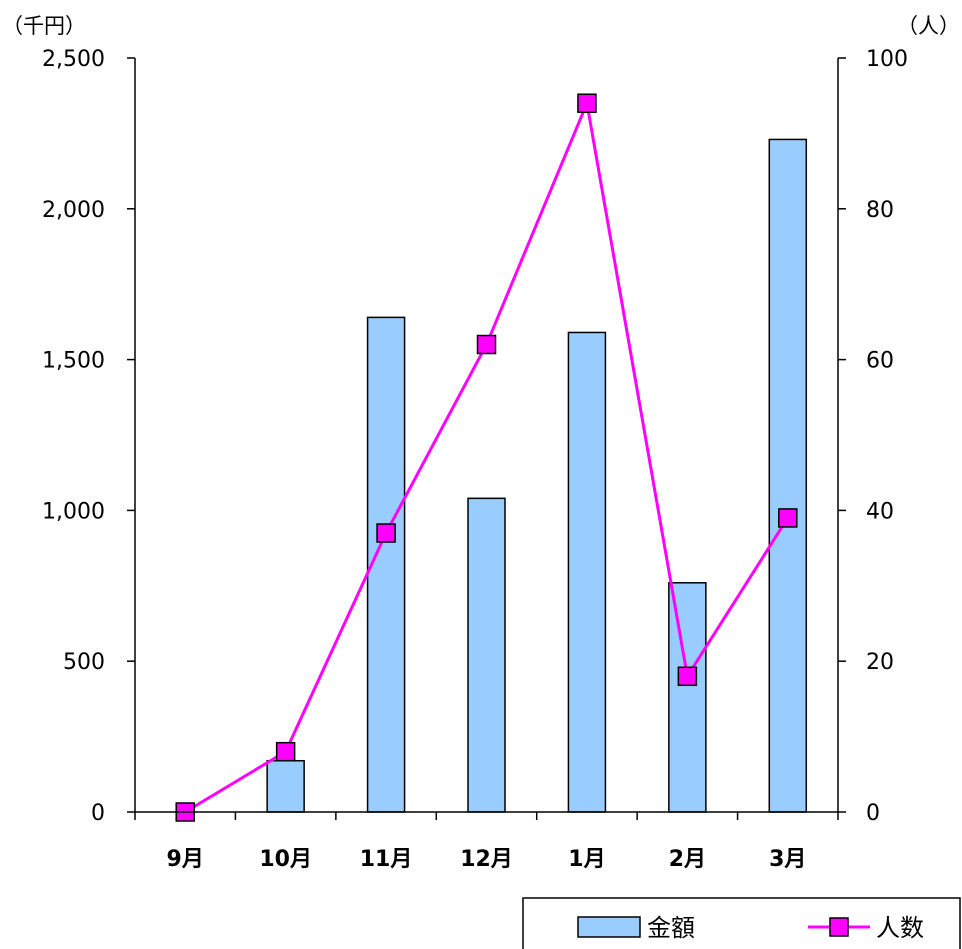  What do you see at coordinates (285, 859) in the screenshot?
I see `category-label: 10月` at bounding box center [285, 859].